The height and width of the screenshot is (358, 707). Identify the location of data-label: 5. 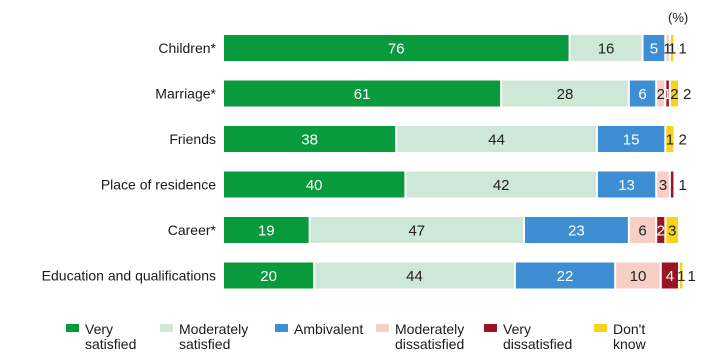
(654, 49).